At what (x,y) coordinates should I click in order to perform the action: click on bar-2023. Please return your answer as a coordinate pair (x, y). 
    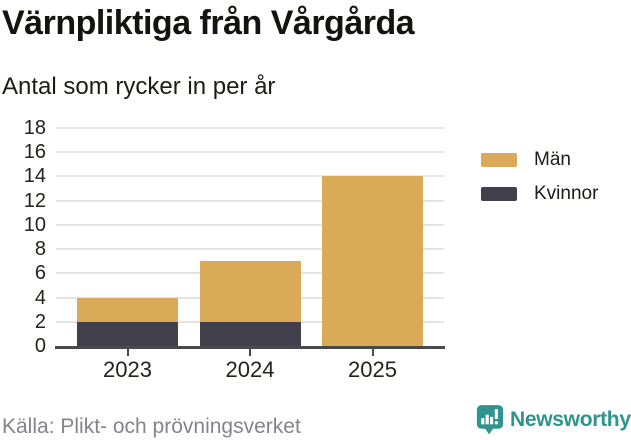
    Looking at the image, I should click on (127, 321).